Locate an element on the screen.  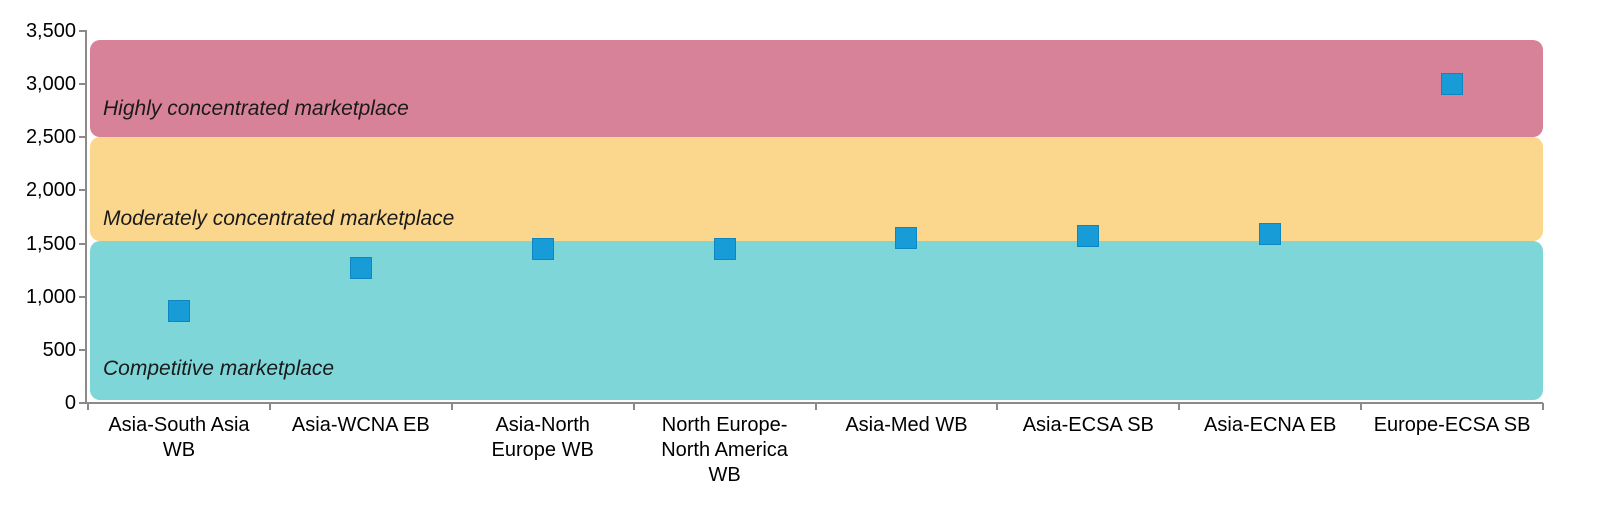
x-axis-category-label: Asia-WCNA EB is located at coordinates (360, 425).